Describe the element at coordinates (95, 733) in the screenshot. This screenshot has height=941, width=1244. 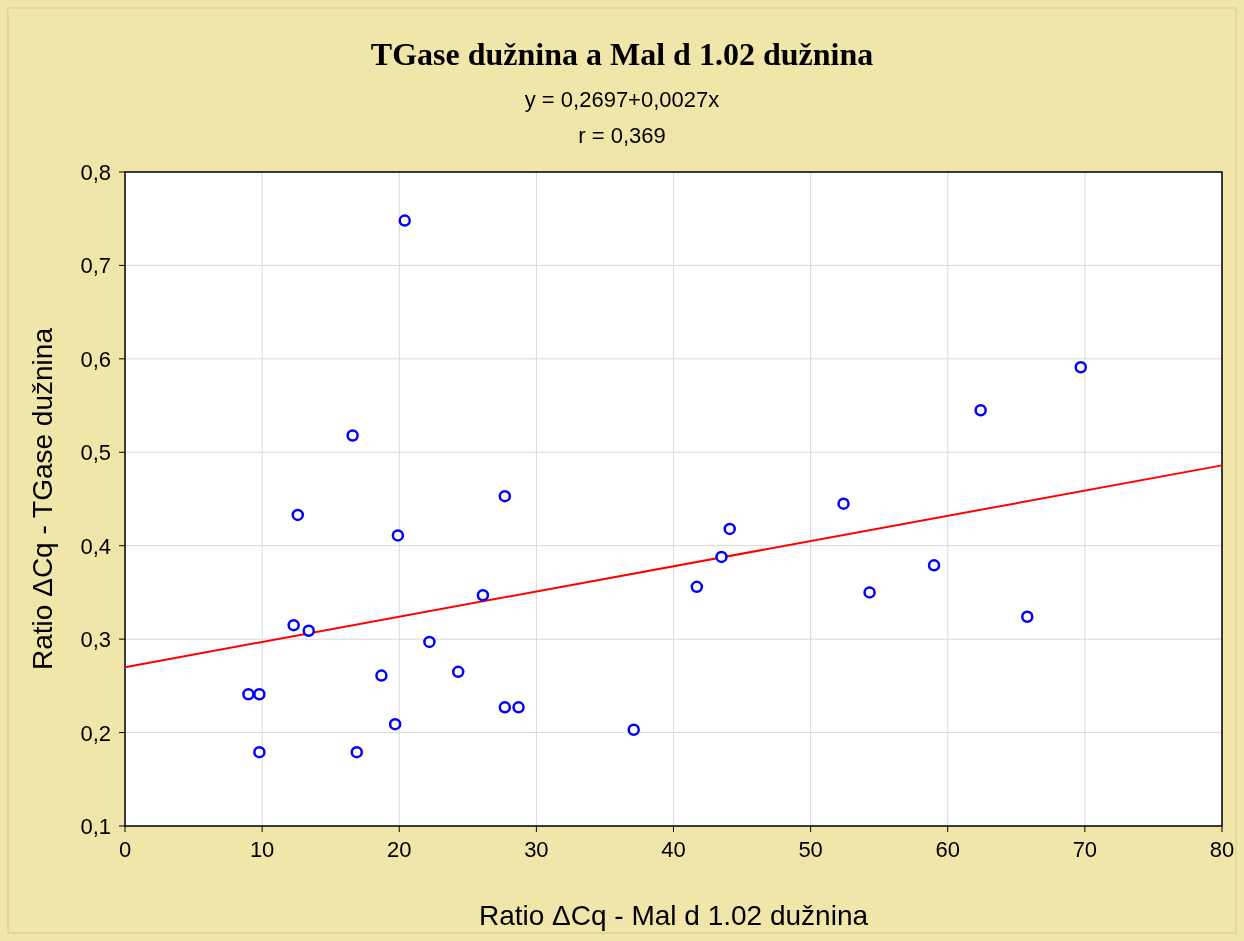
I see `y-tick-label: 0,2` at that location.